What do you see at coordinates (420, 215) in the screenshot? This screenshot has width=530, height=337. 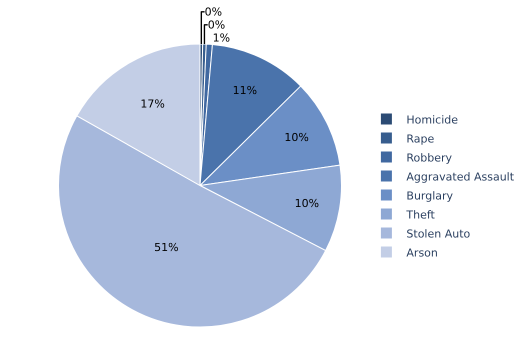 I see `legend-label: Theft` at bounding box center [420, 215].